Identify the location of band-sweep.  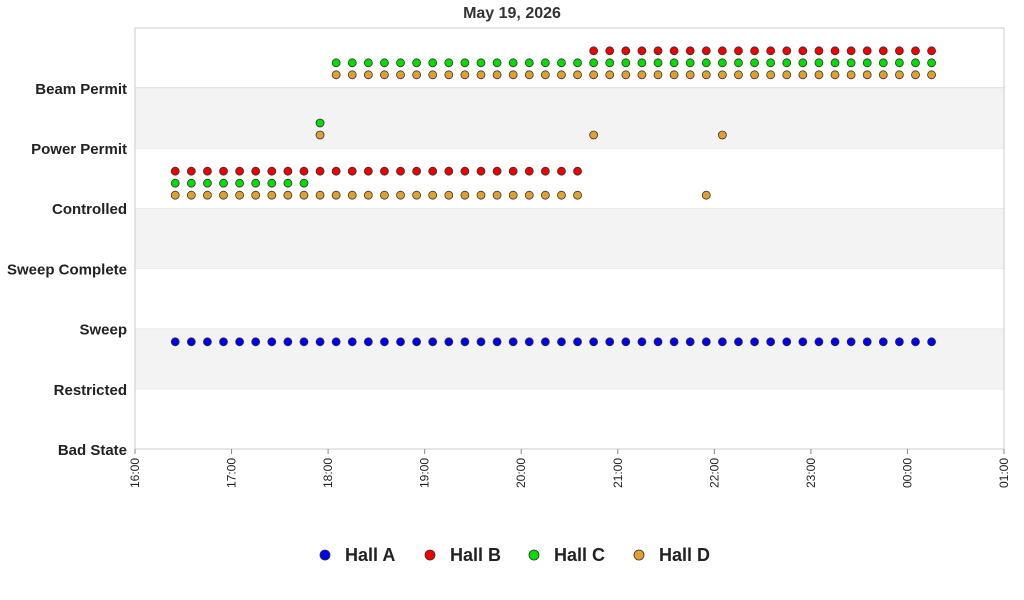
(569, 358).